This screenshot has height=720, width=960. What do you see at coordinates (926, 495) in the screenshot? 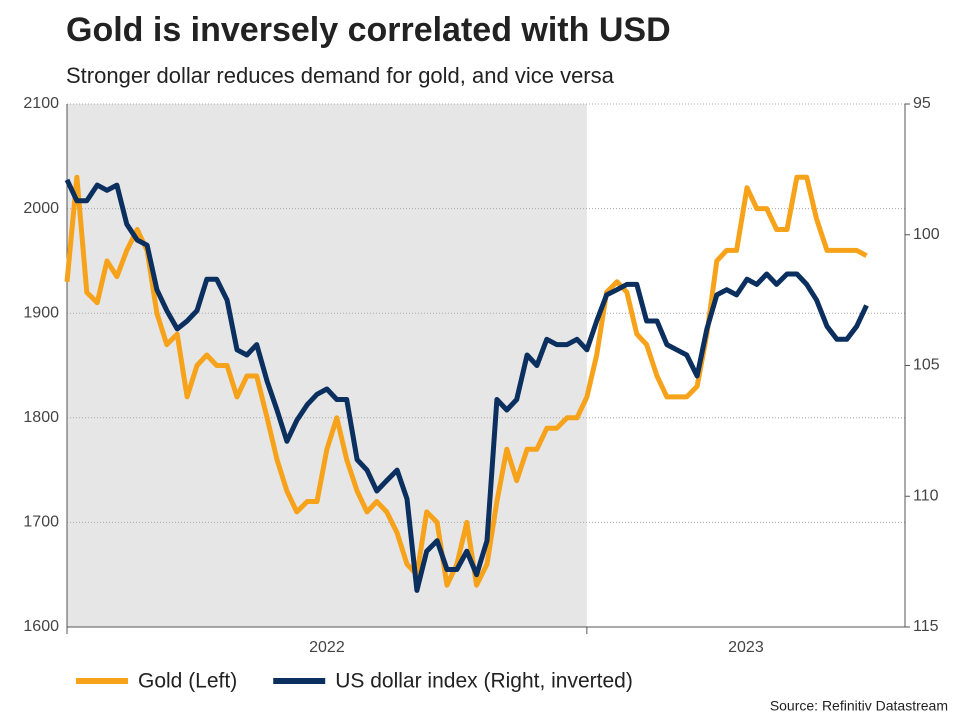
I see `y2-tick-label: 110` at bounding box center [926, 495].